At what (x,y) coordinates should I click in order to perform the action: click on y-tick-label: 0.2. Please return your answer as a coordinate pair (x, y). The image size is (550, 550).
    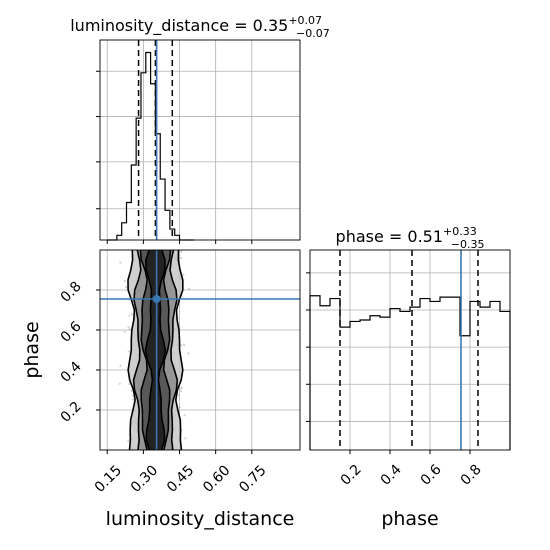
    Looking at the image, I should click on (71, 412).